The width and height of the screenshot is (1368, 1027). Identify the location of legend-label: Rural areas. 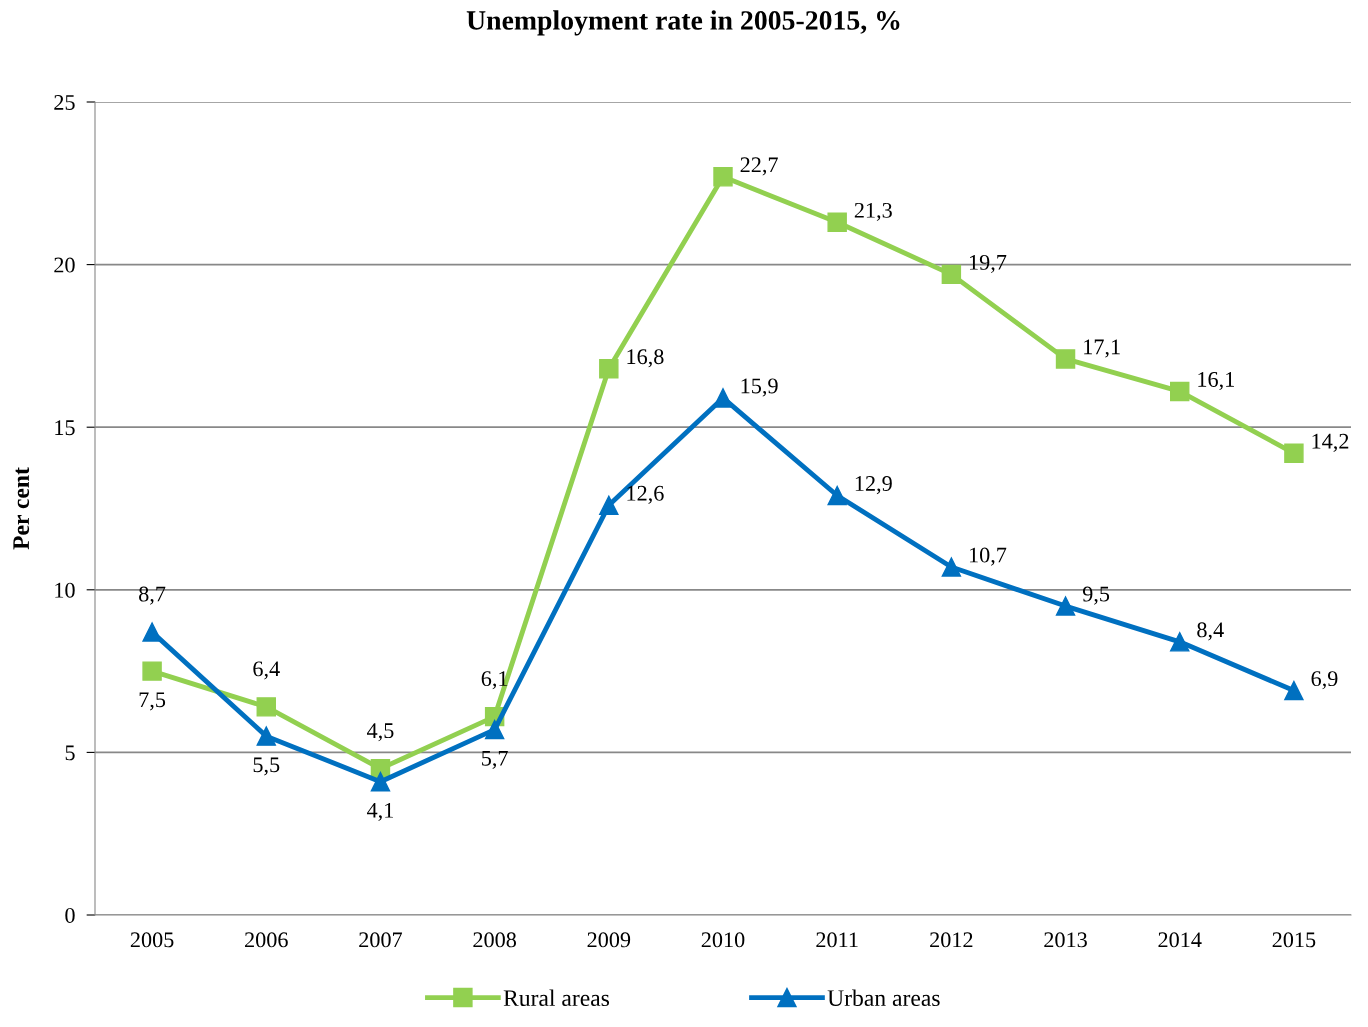
(556, 998).